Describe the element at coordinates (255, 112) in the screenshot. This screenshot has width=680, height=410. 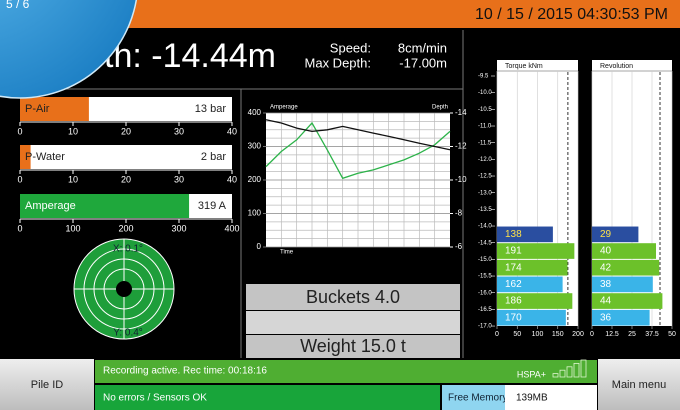
I see `y-tick-label: 400` at that location.